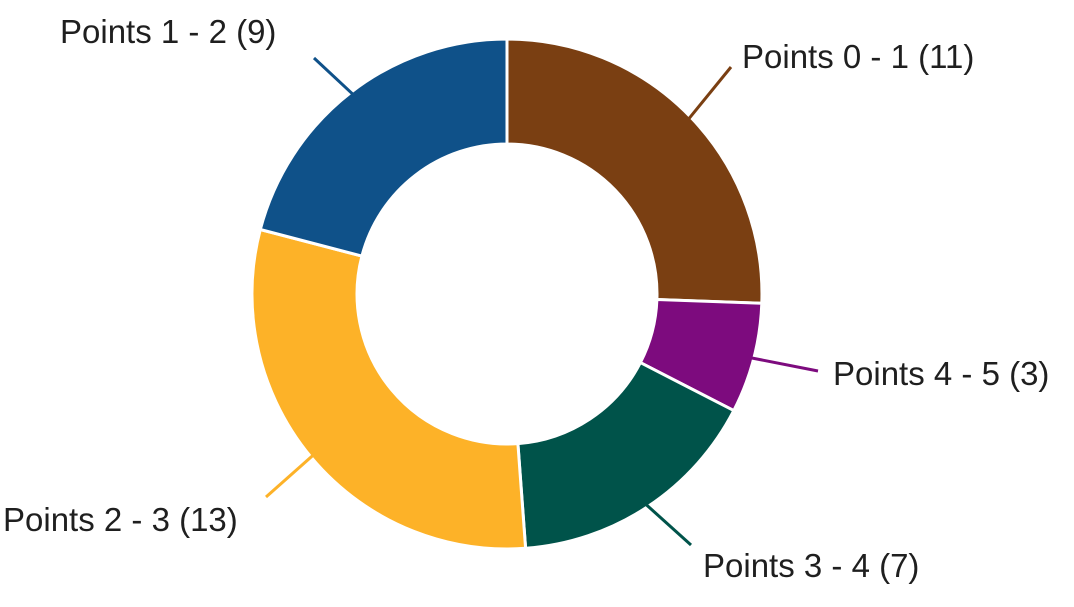 This screenshot has width=1074, height=607. I want to click on slice-label-points-1-2: Points 1 - 2 (9), so click(168, 31).